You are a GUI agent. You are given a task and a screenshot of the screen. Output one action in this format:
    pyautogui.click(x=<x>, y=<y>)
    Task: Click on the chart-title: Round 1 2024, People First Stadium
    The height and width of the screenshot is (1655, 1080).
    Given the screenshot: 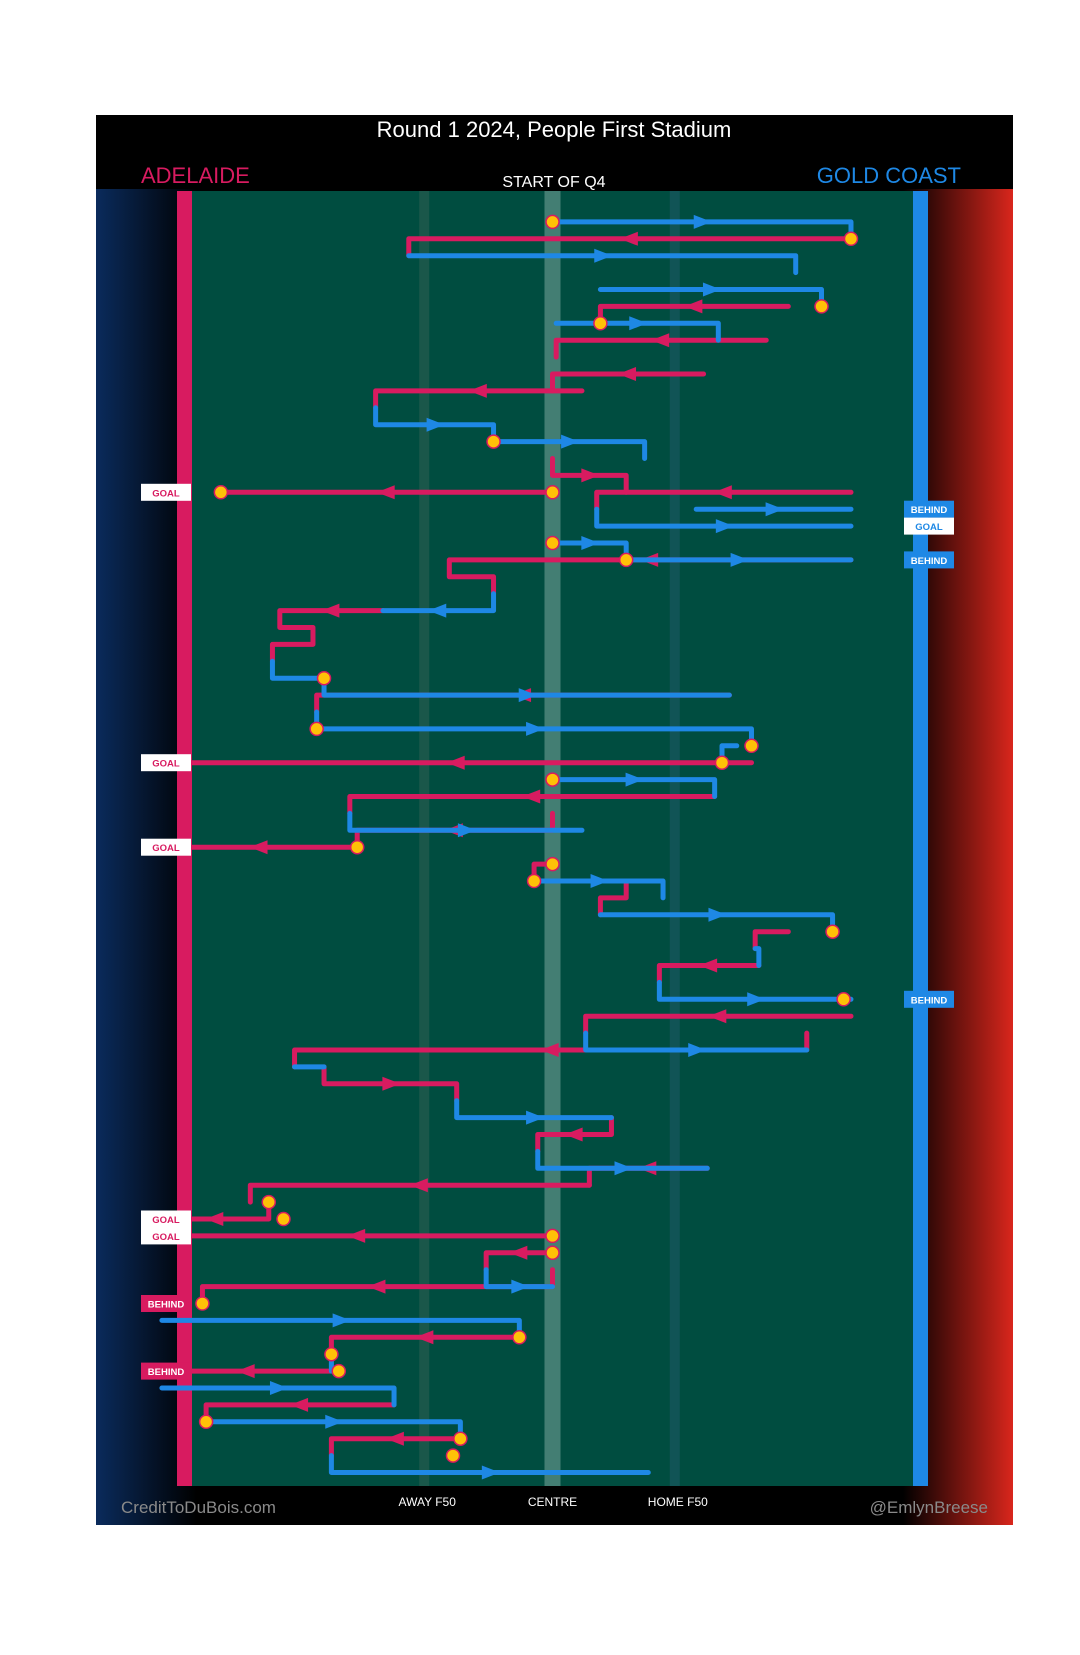 What is the action you would take?
    pyautogui.click(x=554, y=129)
    